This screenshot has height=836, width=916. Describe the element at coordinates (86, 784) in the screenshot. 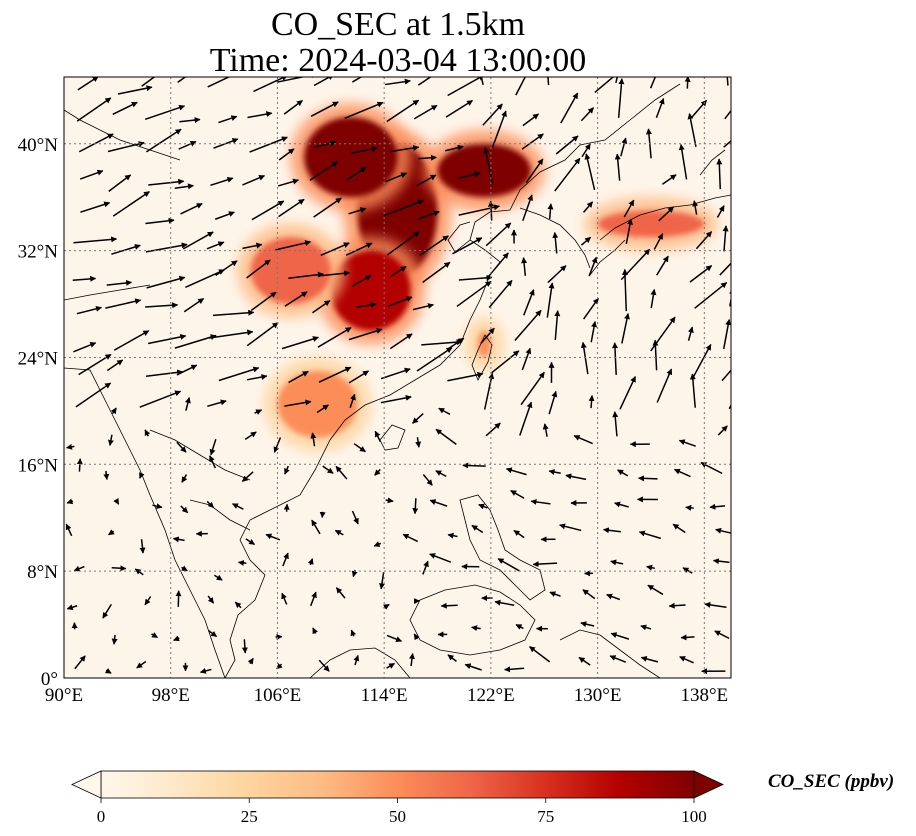

I see `colorbar-min-extension` at that location.